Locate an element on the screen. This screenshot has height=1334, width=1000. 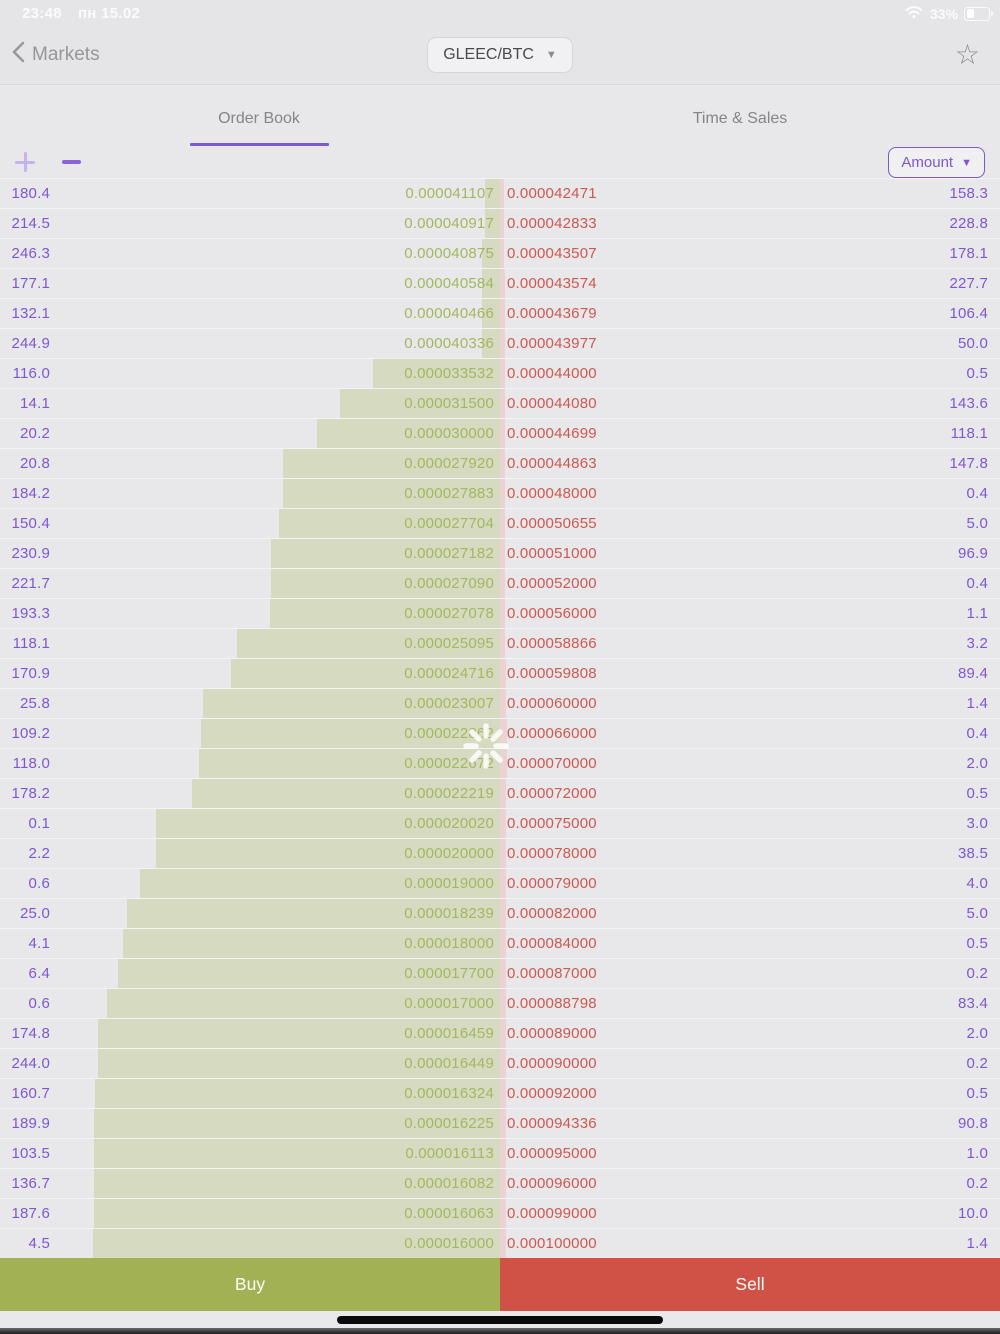
battery-percent: 33% is located at coordinates (943, 13).